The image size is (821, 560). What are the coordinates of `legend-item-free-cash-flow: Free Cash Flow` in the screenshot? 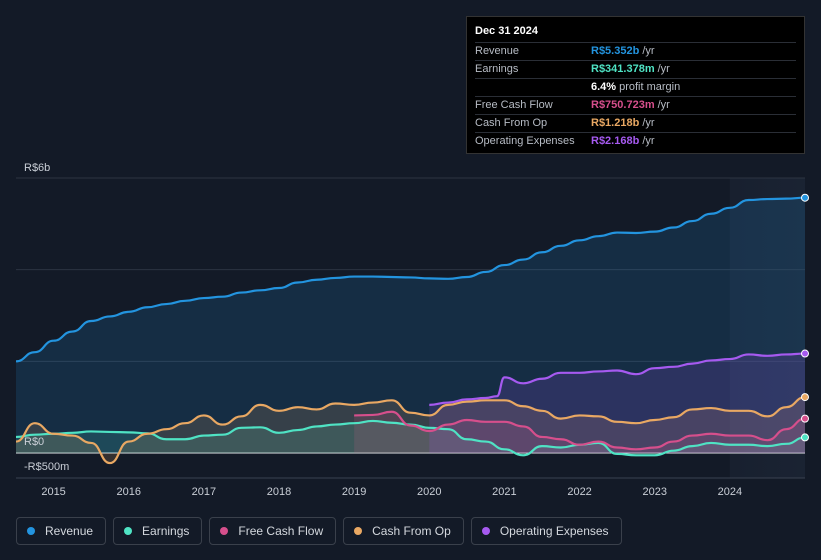 It's located at (273, 531).